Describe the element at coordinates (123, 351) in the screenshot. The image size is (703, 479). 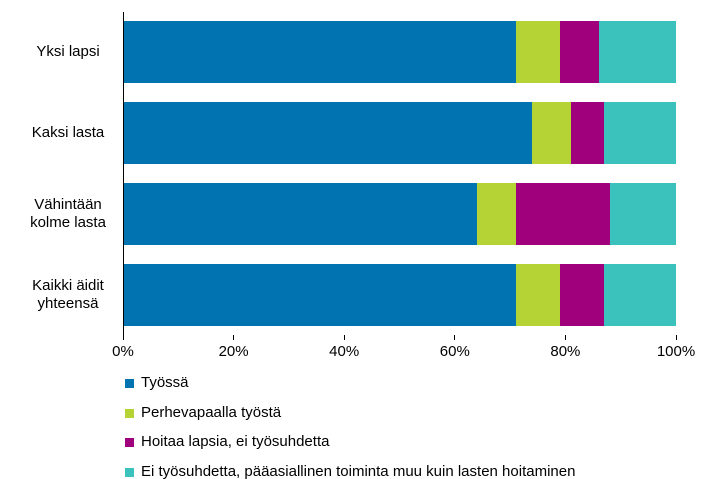
I see `x-tick-label: 0%` at that location.